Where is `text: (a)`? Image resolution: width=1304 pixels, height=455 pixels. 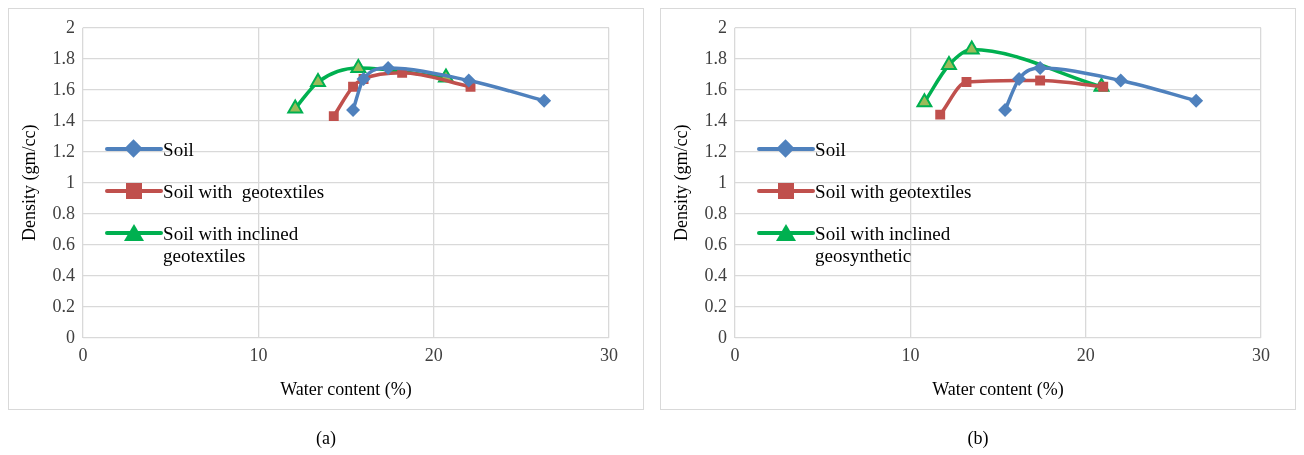
text: (a) is located at coordinates (326, 438).